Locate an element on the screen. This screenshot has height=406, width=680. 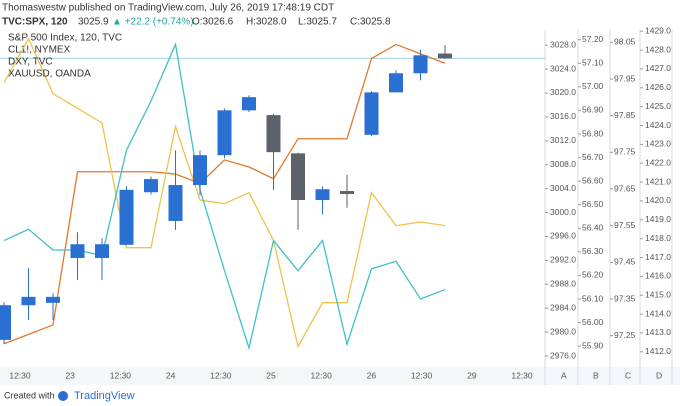
axis-tick-label: 97.95 is located at coordinates (625, 78).